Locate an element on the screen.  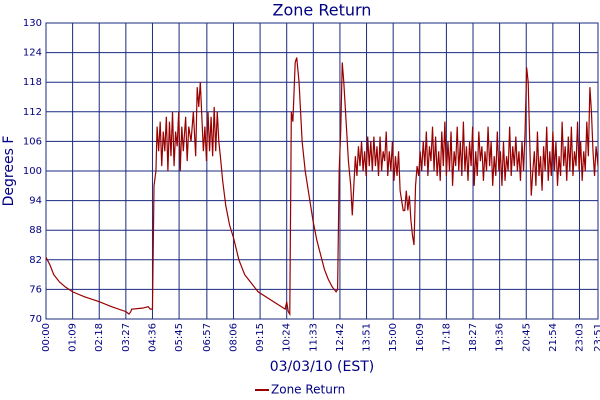
x-tick-label: 21:54 is located at coordinates (553, 337).